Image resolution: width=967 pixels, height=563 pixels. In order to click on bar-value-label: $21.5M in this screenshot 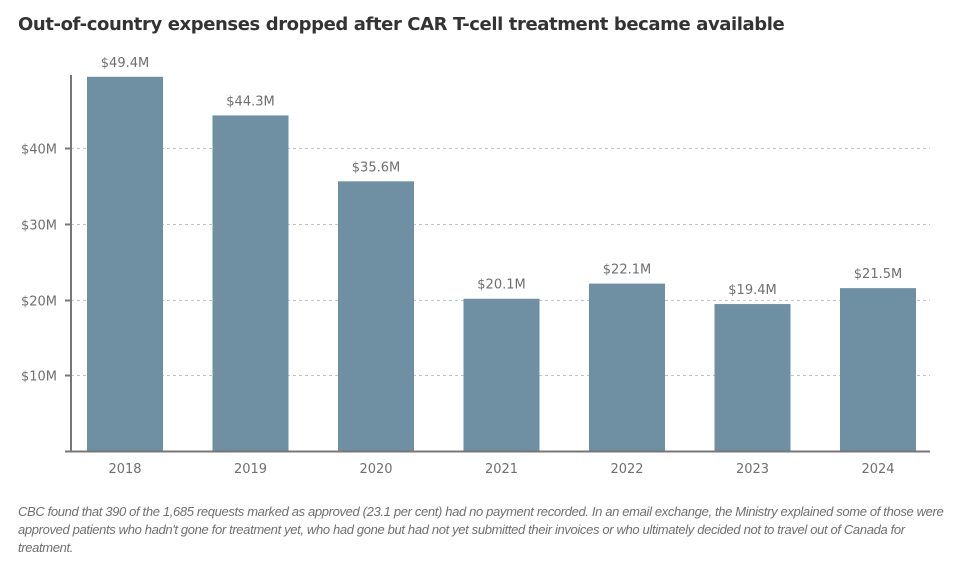, I will do `click(878, 274)`.